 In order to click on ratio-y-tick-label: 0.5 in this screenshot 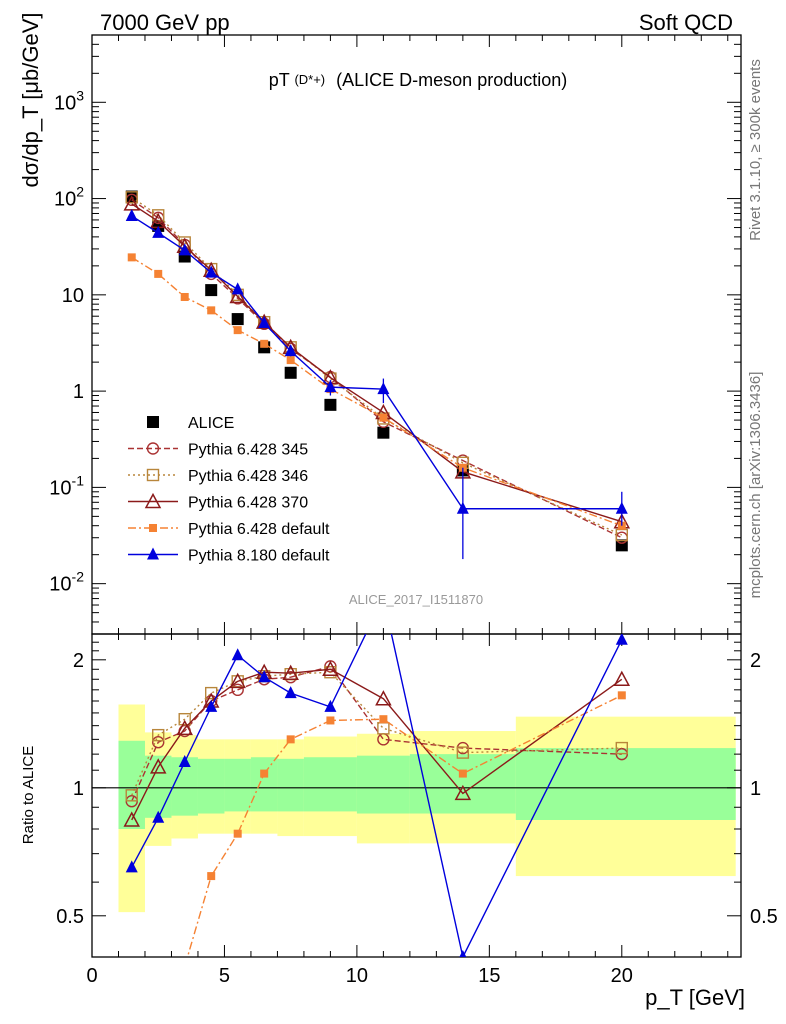, I will do `click(764, 917)`.